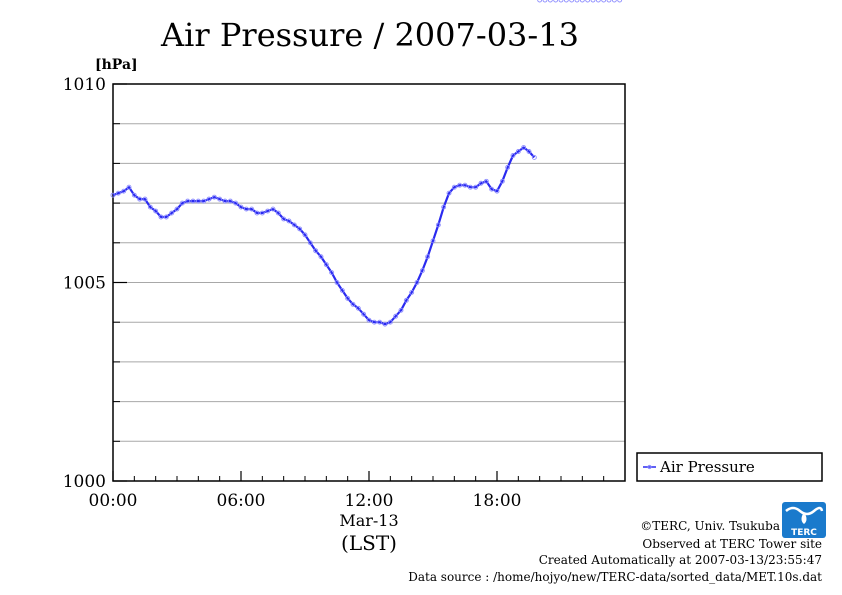  Describe the element at coordinates (116, 65) in the screenshot. I see `y-axis-unit: [hPa]` at that location.